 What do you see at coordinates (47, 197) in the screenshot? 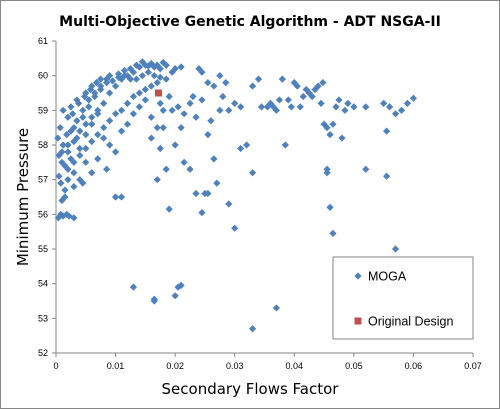
I see `y-axis-ticks: 52 53 54 55 56 57 58 59 60 61` at bounding box center [47, 197].